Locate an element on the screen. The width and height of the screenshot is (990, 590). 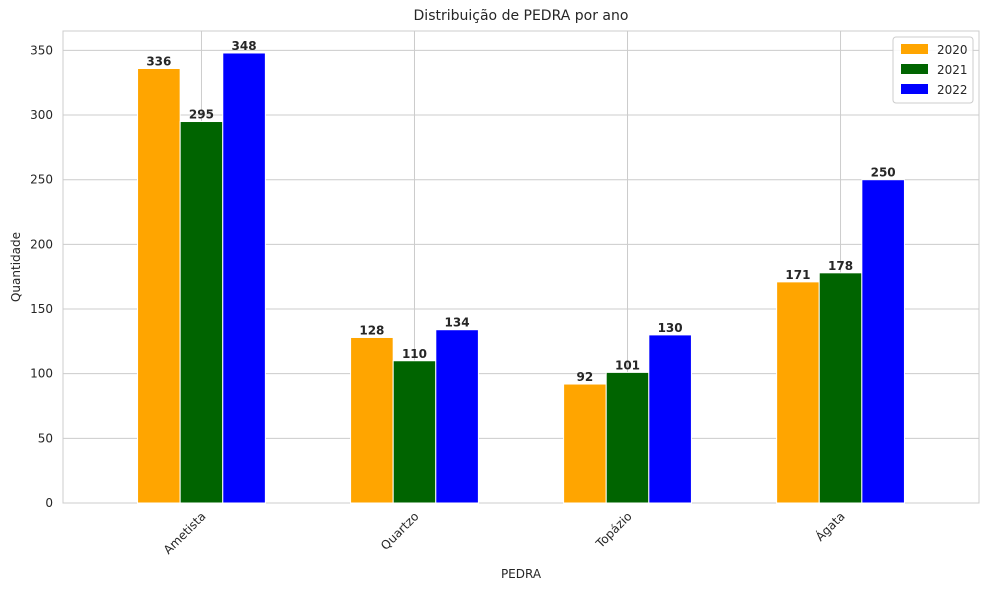
y-tick-label: 300 is located at coordinates (41, 115).